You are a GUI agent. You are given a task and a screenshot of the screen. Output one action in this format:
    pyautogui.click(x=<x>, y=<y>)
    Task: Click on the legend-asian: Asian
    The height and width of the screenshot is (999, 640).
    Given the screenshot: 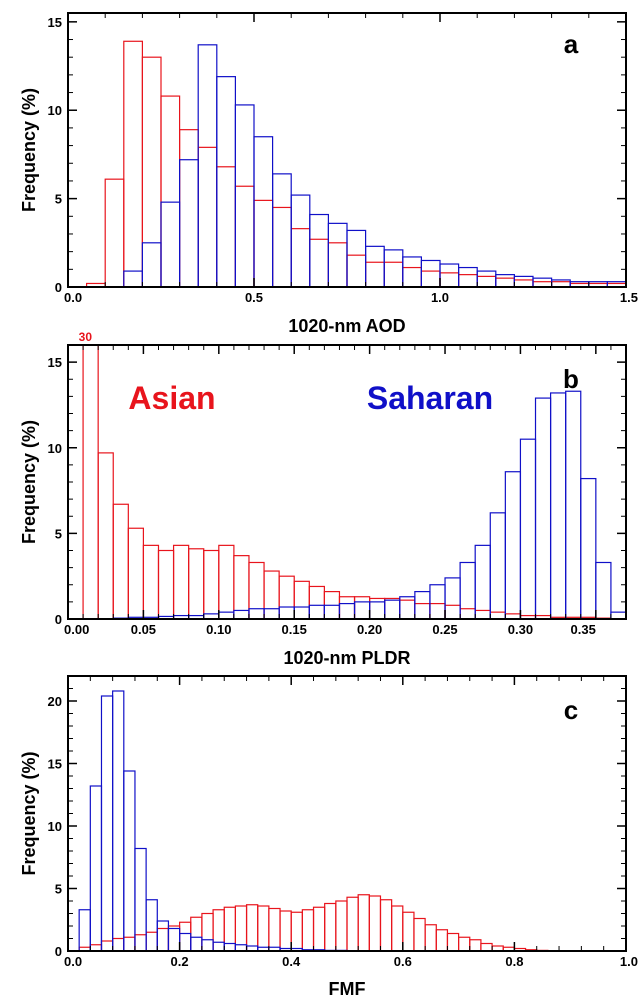 What is the action you would take?
    pyautogui.click(x=171, y=398)
    